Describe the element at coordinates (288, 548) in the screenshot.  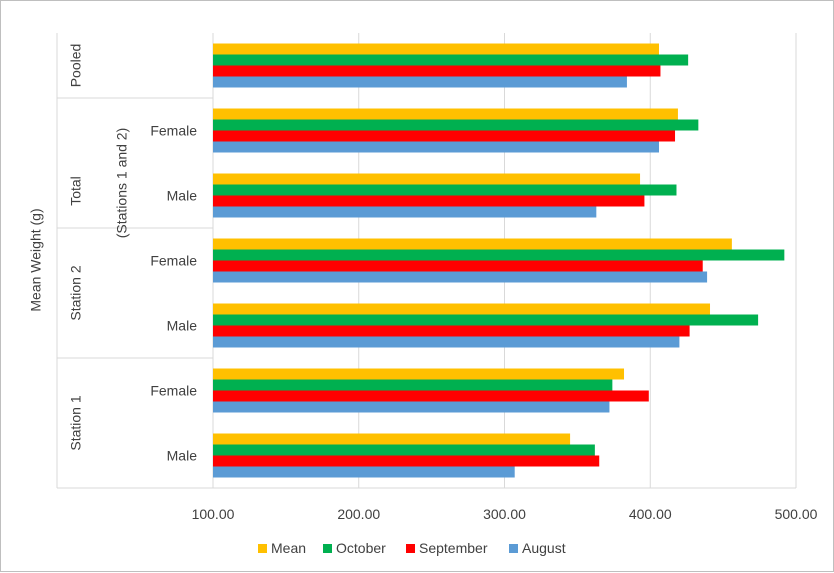
I see `legend-label-mean: Mean` at that location.